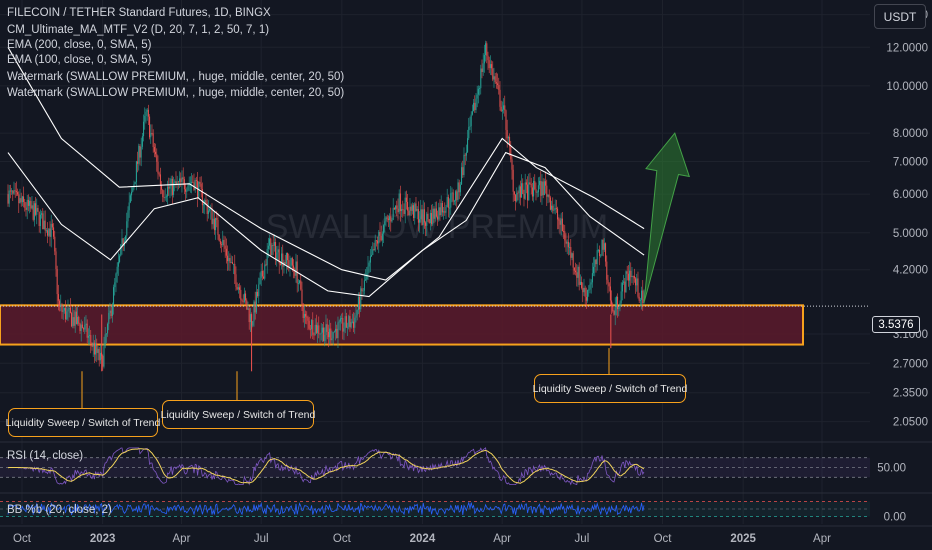 This screenshot has width=932, height=550. Describe the element at coordinates (900, 16) in the screenshot. I see `currency-button: USDT` at that location.